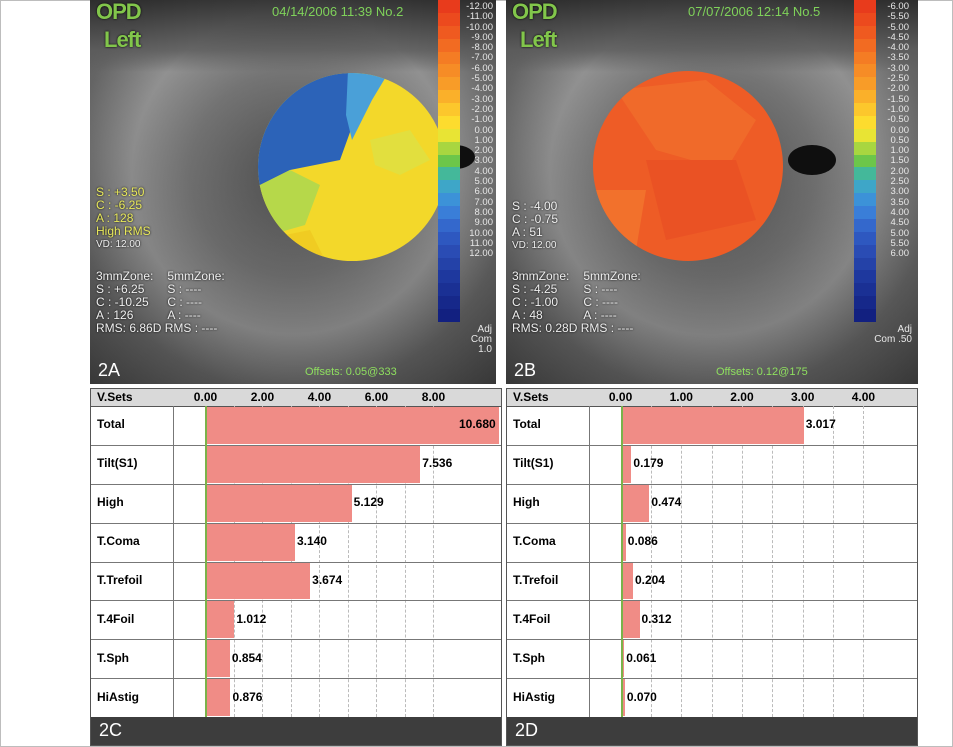 The width and height of the screenshot is (953, 747). I want to click on scale-label: 12.00, so click(481, 254).